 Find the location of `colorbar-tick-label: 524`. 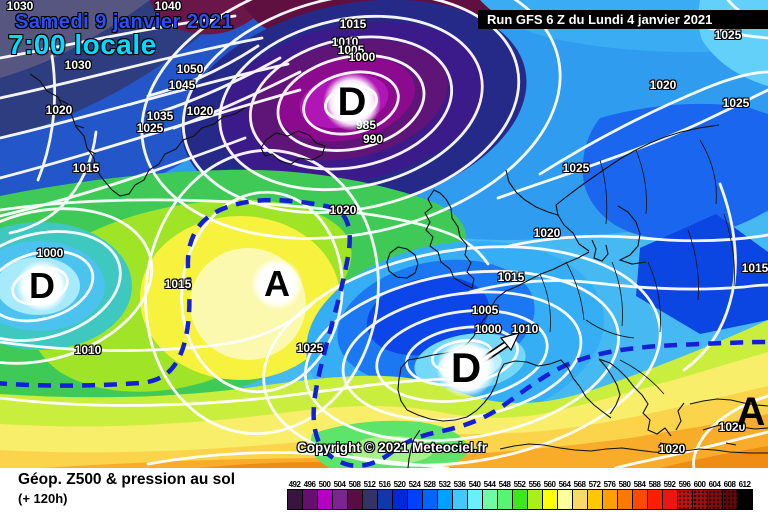

colorbar-tick-label: 524 is located at coordinates (414, 484).